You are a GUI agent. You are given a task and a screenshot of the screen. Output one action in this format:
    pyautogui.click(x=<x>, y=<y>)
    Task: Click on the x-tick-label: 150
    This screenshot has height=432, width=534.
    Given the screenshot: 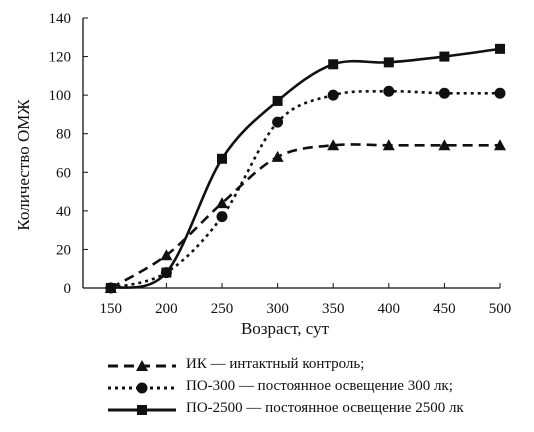 What is the action you would take?
    pyautogui.click(x=111, y=309)
    